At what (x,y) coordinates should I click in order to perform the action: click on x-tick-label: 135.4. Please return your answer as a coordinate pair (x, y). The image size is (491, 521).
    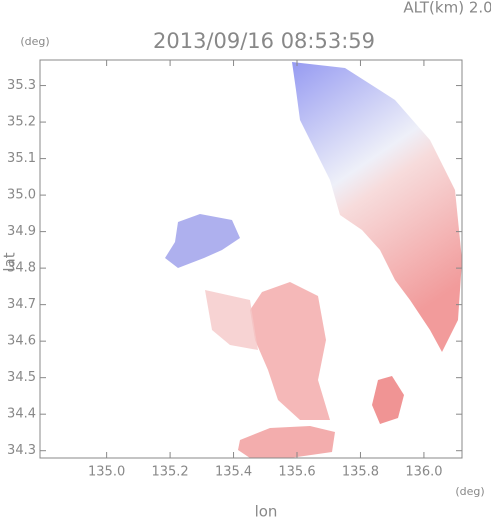
    Looking at the image, I should click on (233, 472).